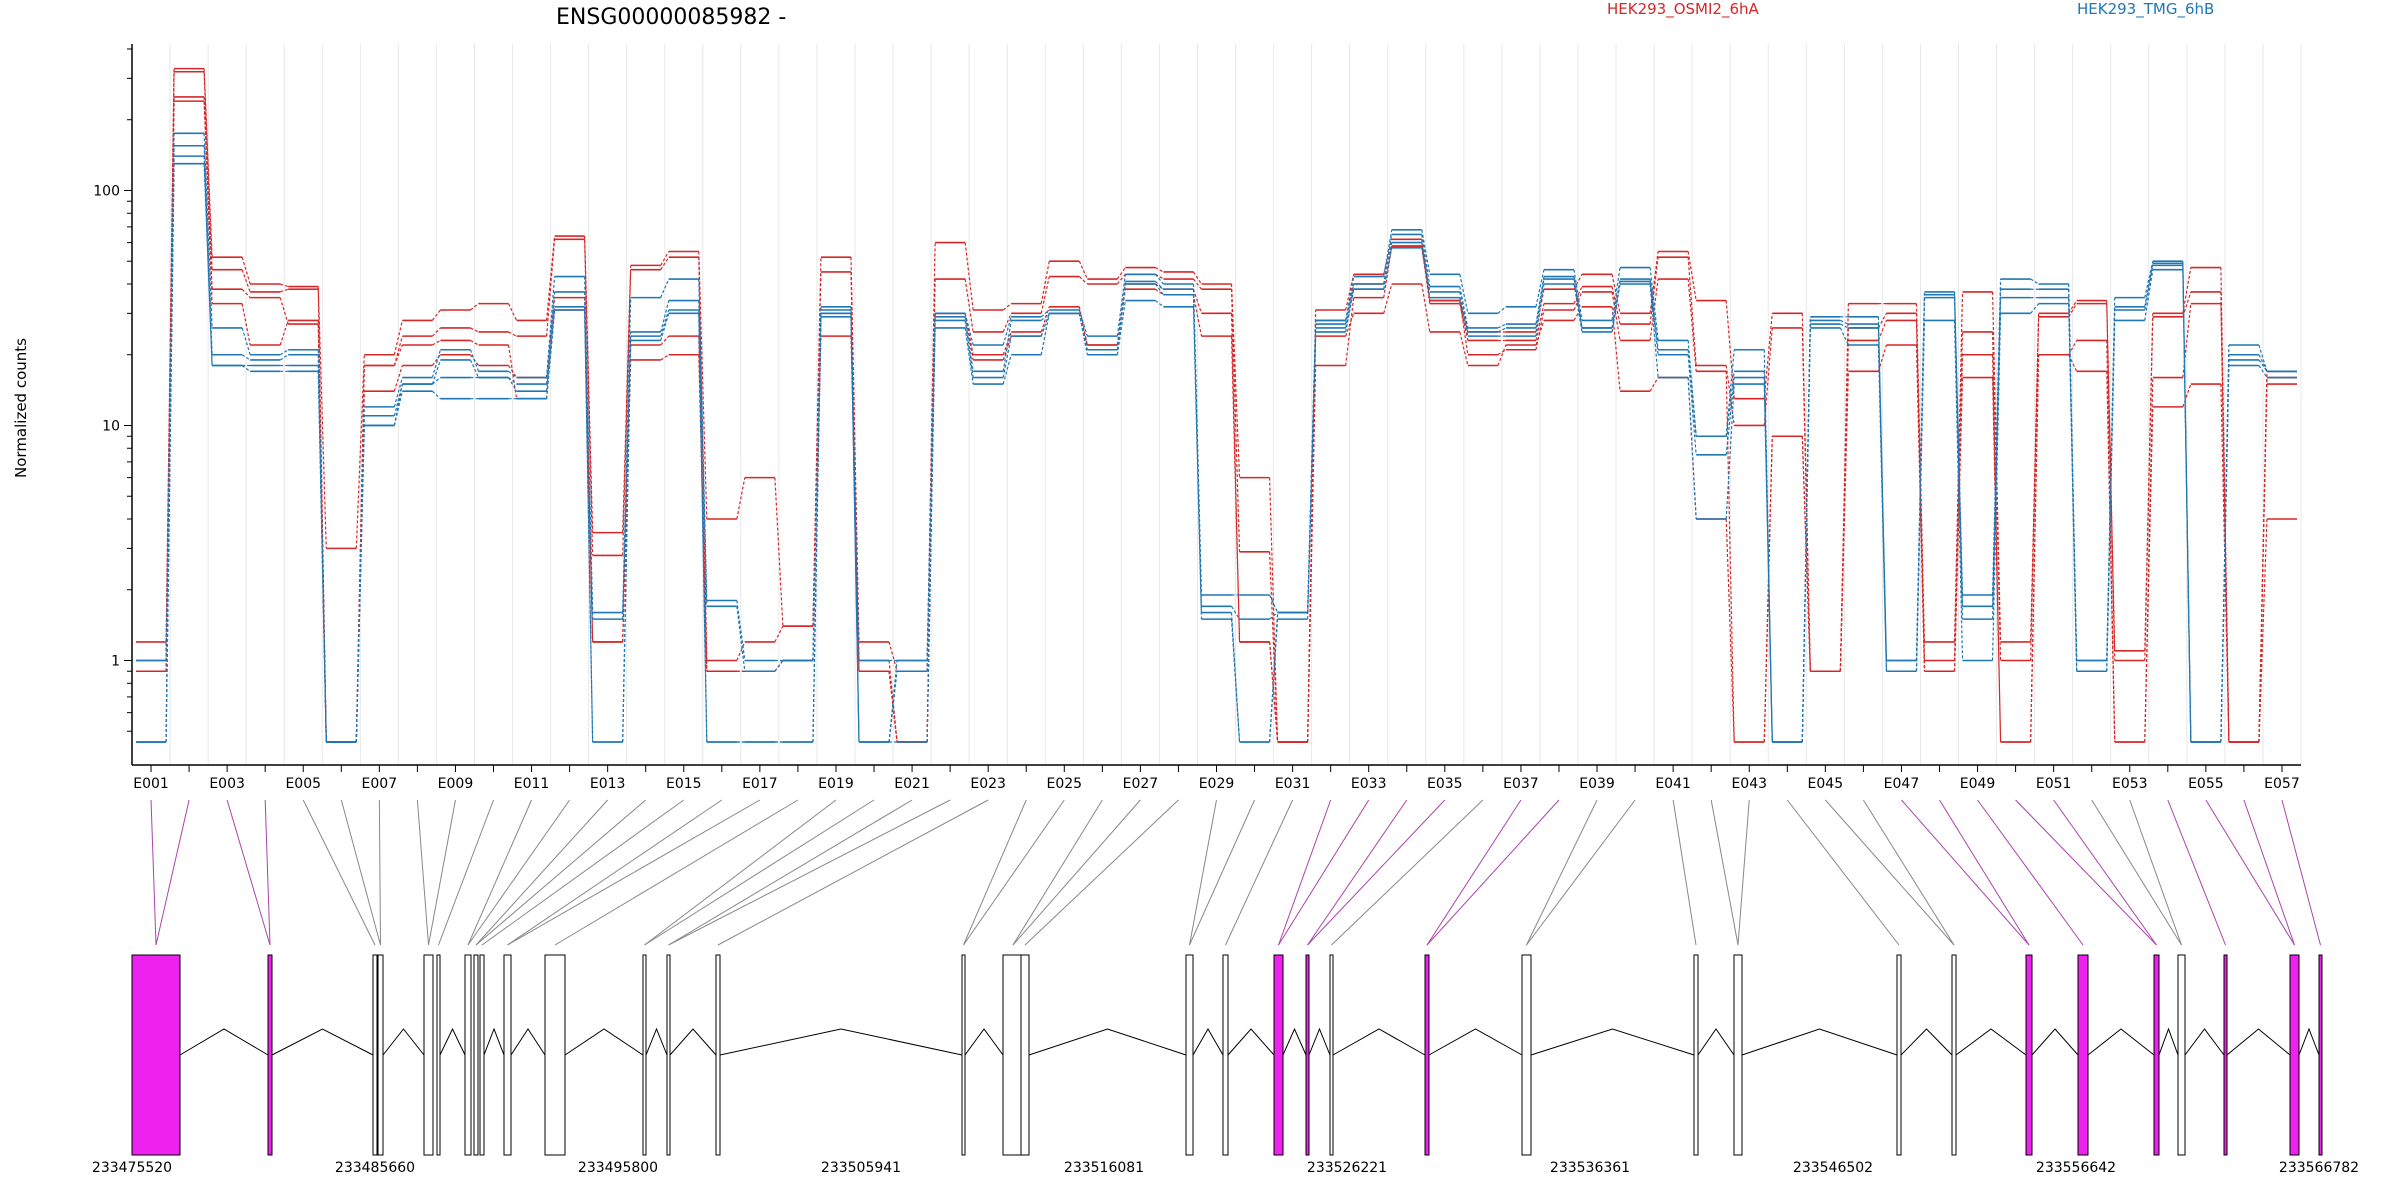  I want to click on x-tick-label: E009, so click(456, 784).